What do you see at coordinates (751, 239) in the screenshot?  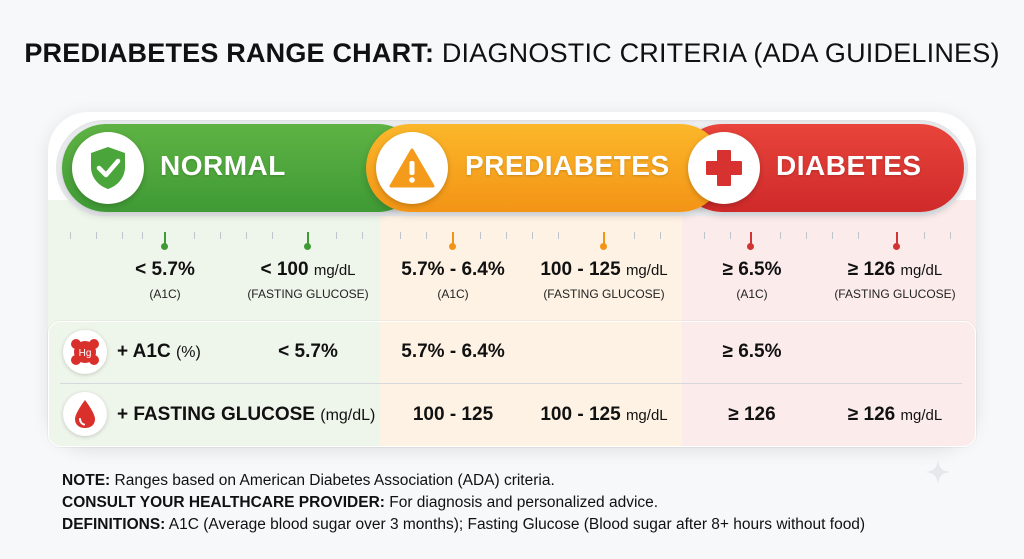 I see `tick-dia-a1c` at bounding box center [751, 239].